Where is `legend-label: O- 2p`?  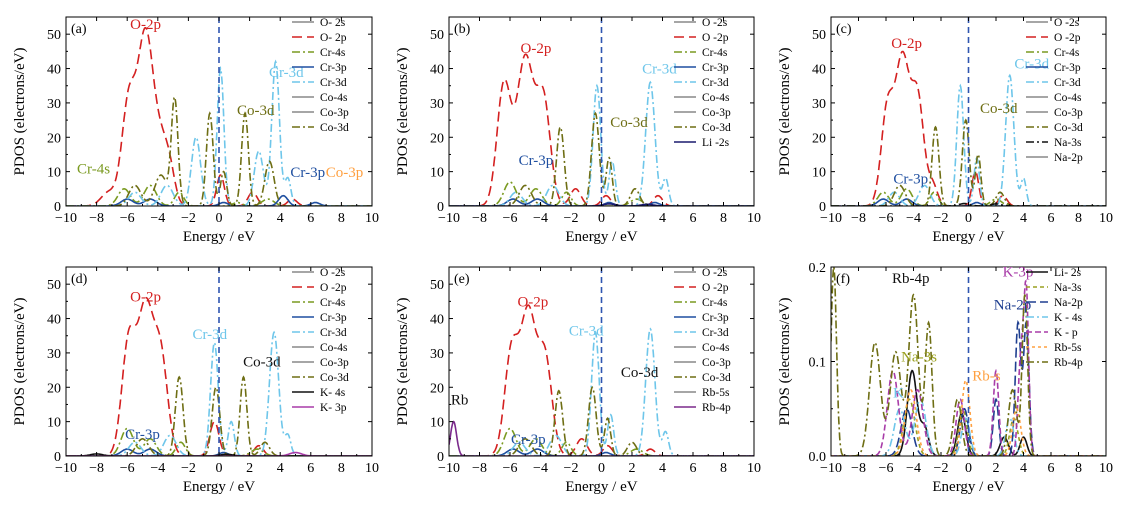
legend-label: O- 2p is located at coordinates (333, 38).